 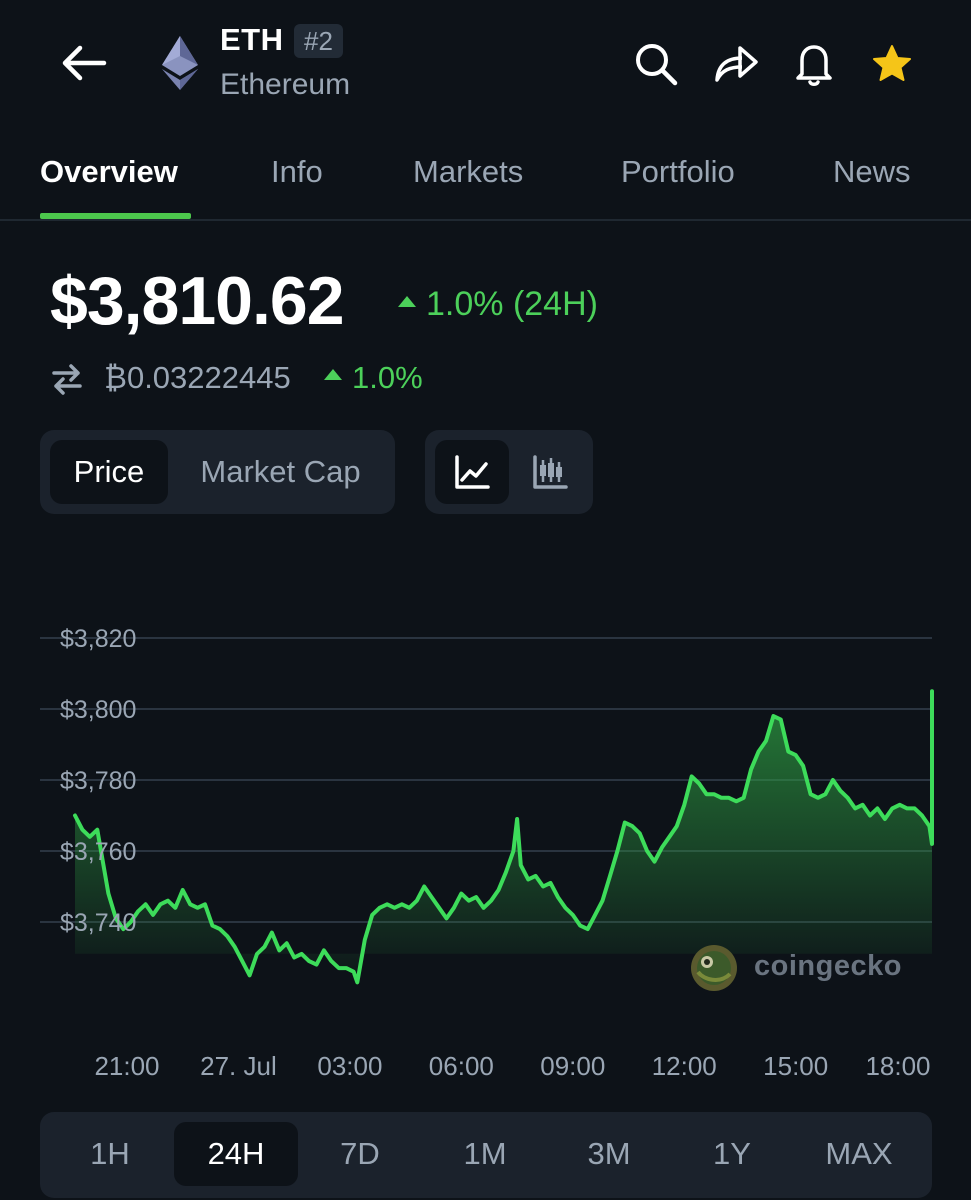 What do you see at coordinates (609, 1153) in the screenshot?
I see `range-3m: 3M` at bounding box center [609, 1153].